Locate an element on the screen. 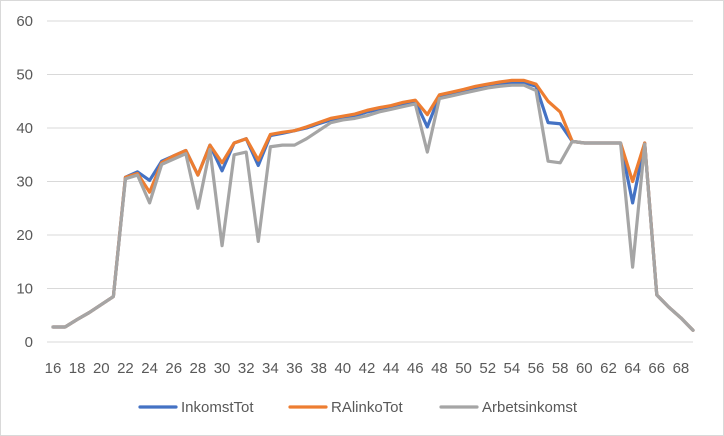 The height and width of the screenshot is (436, 724). x-tick-label: 22 is located at coordinates (125, 368).